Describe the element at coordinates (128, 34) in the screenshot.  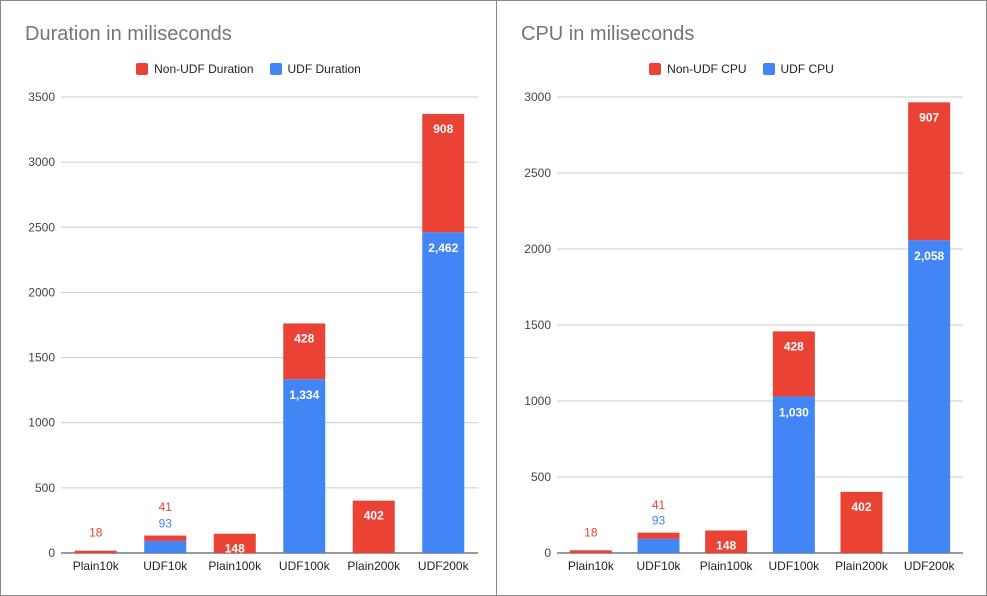
I see `chart-title: Duration in miliseconds` at that location.